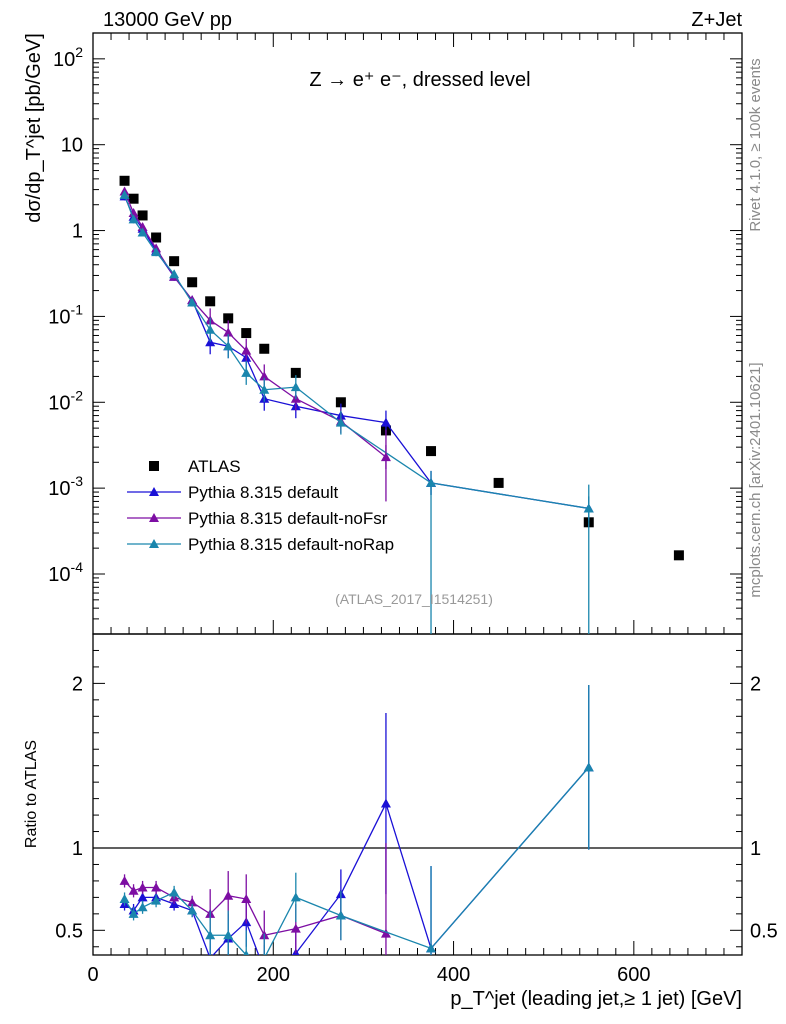 This screenshot has height=1024, width=786. I want to click on legend-label: Pythia 8.315 default-noFsr, so click(288, 518).